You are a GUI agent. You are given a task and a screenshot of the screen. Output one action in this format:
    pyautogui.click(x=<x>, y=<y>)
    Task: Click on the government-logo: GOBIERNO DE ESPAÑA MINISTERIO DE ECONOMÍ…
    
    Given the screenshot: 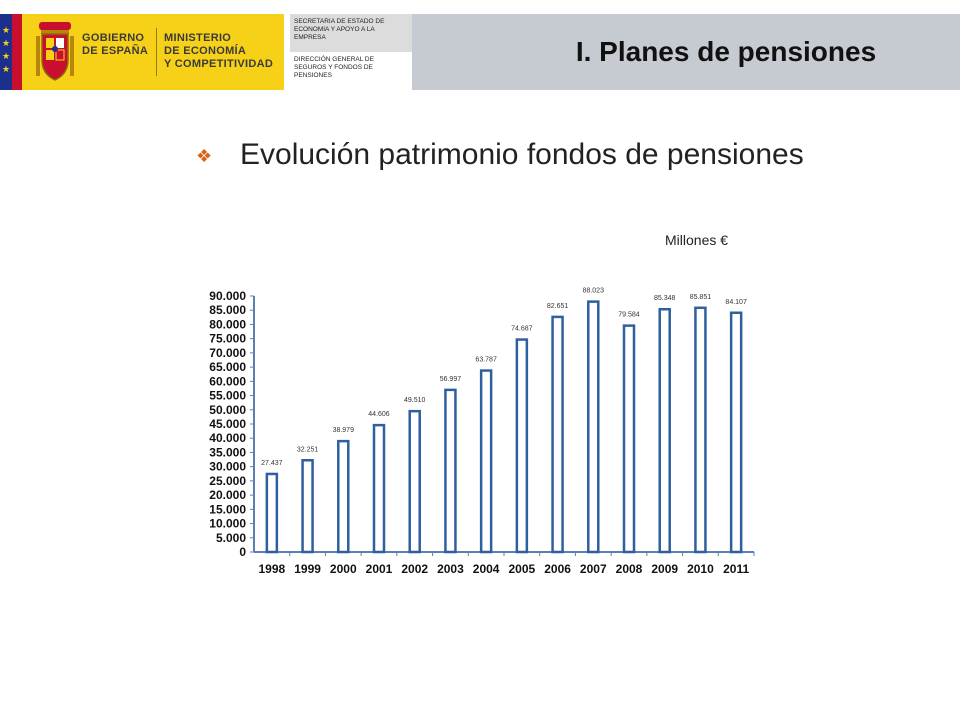 What is the action you would take?
    pyautogui.click(x=153, y=52)
    